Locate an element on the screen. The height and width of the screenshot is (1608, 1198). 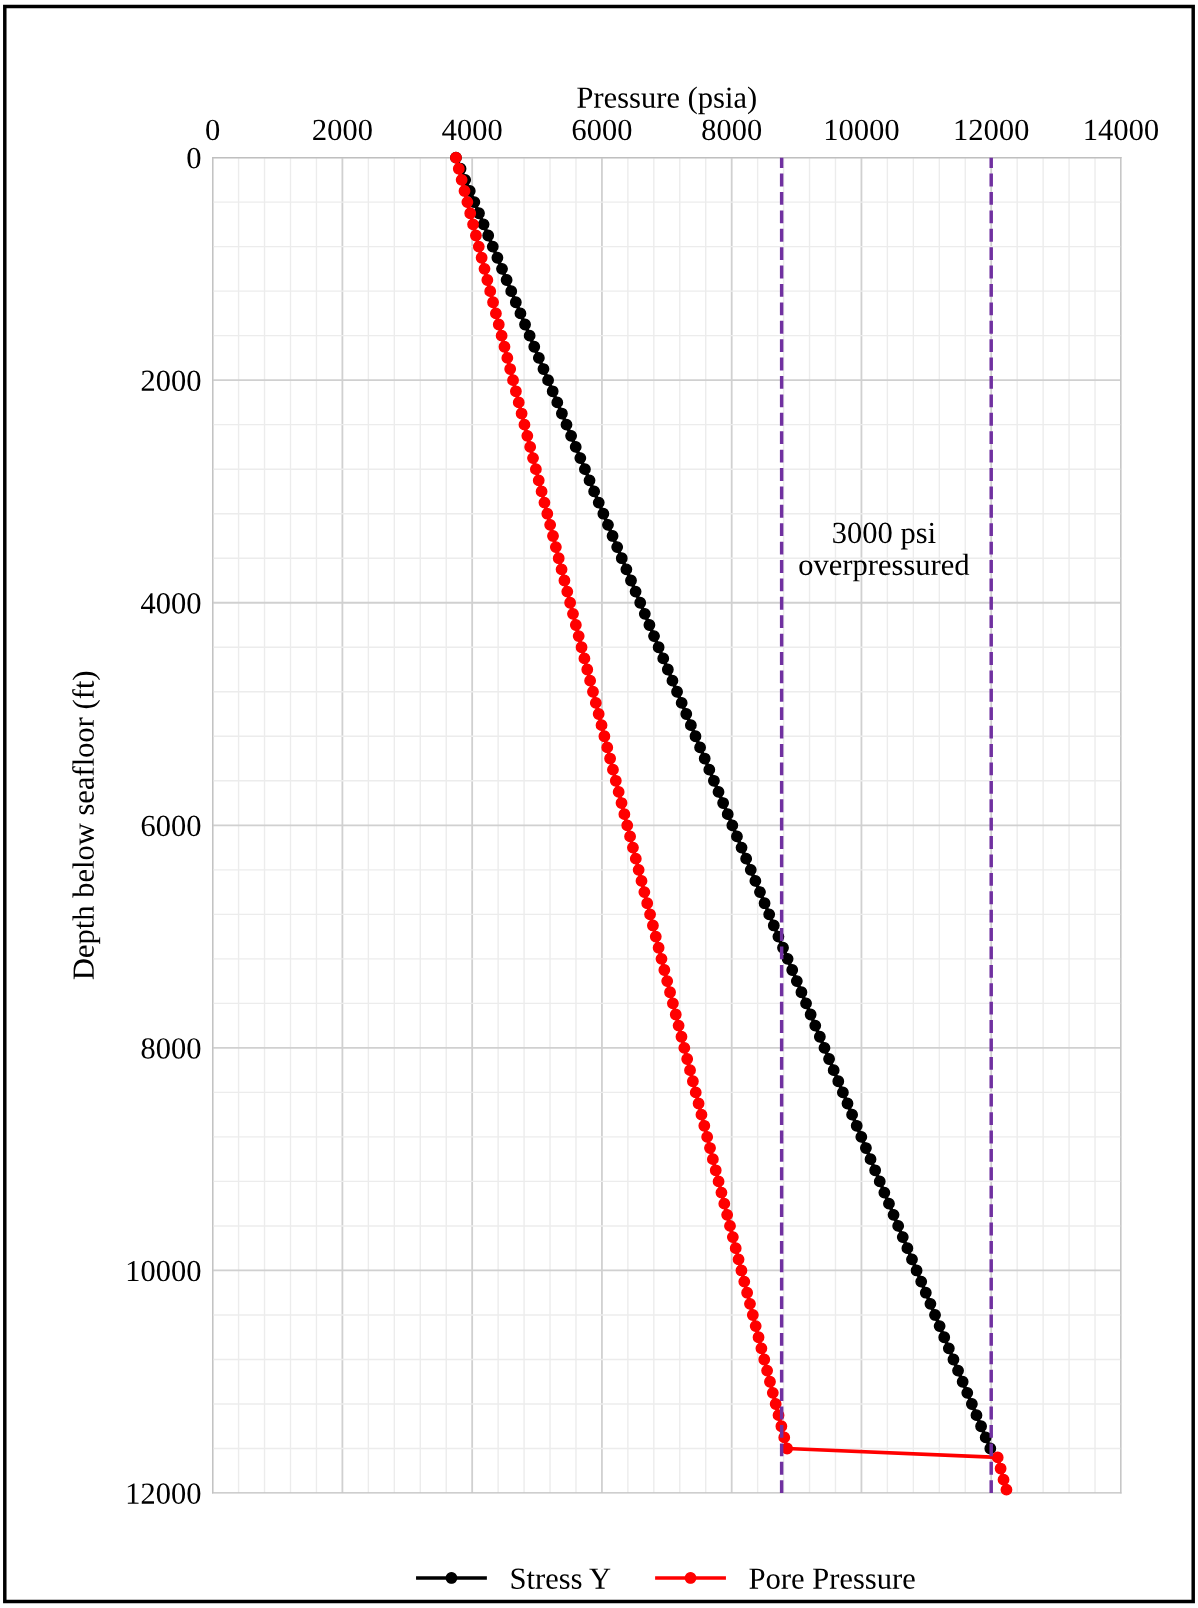
y-tick-label: 12000 is located at coordinates (164, 1493).